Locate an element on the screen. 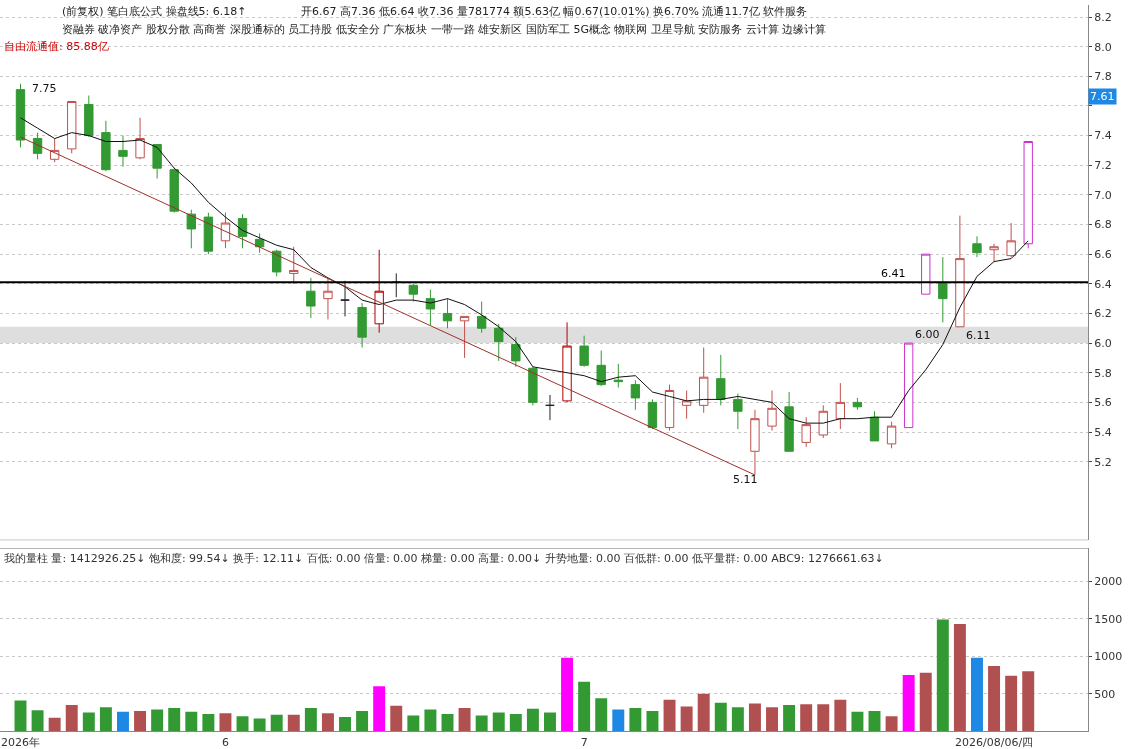  y-tick-label: 2000 is located at coordinates (1108, 582).